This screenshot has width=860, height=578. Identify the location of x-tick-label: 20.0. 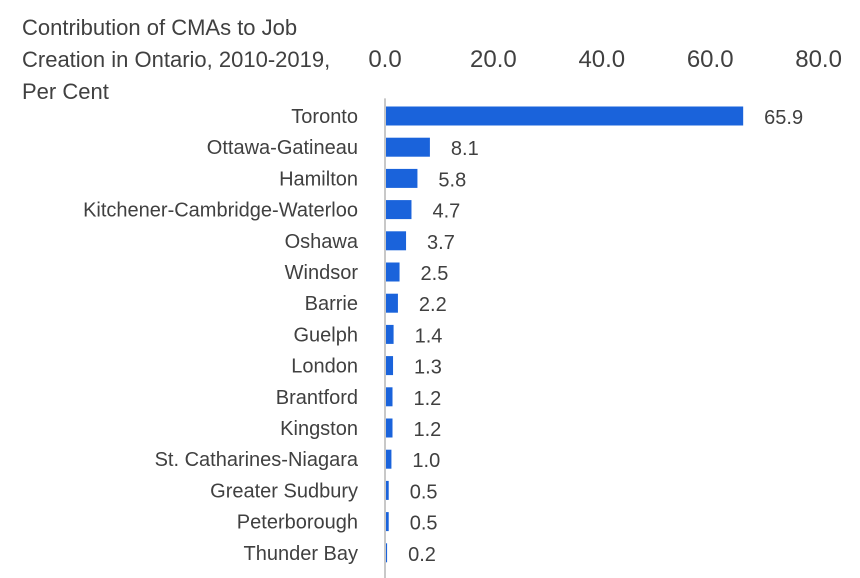
(493, 59).